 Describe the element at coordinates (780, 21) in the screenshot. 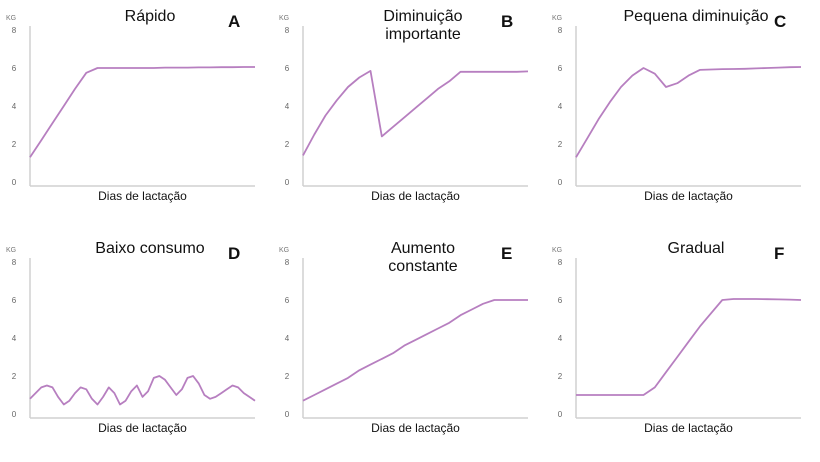

I see `panel-letter: C` at that location.